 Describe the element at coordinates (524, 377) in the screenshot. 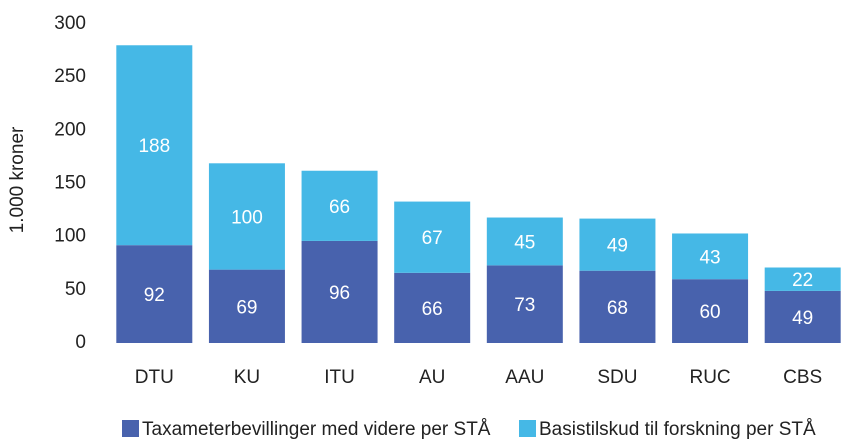

I see `x-tick-label: AAU` at that location.